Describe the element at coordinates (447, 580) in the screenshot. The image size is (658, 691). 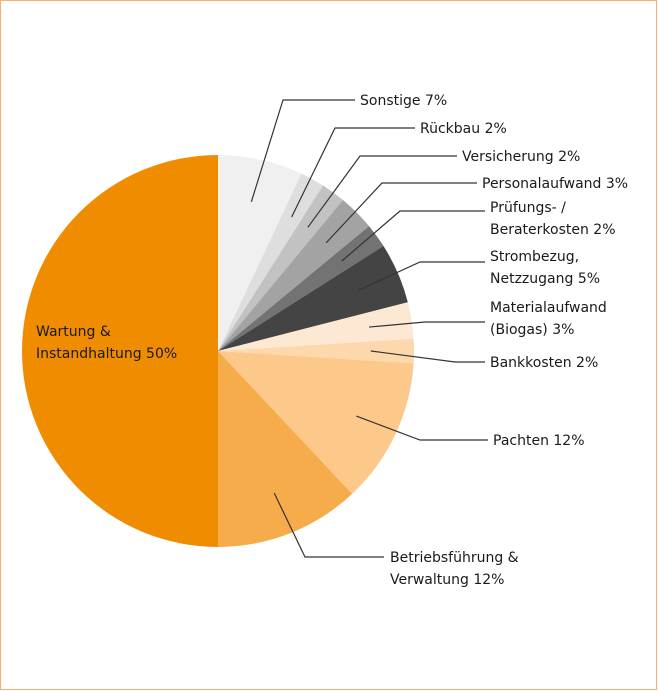
I see `slice-label: Verwaltung 12%` at that location.